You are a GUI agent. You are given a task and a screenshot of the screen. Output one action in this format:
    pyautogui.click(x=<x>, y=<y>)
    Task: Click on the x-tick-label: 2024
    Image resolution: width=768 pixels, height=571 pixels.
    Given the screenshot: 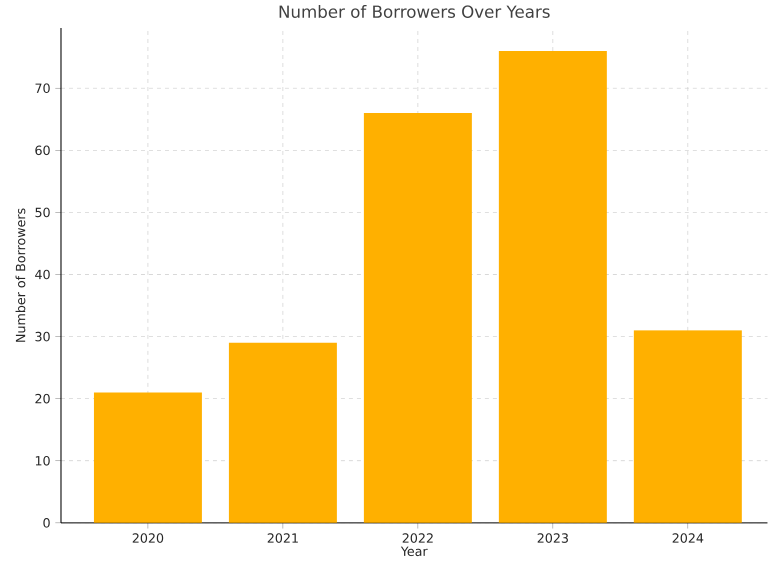 What is the action you would take?
    pyautogui.click(x=688, y=538)
    